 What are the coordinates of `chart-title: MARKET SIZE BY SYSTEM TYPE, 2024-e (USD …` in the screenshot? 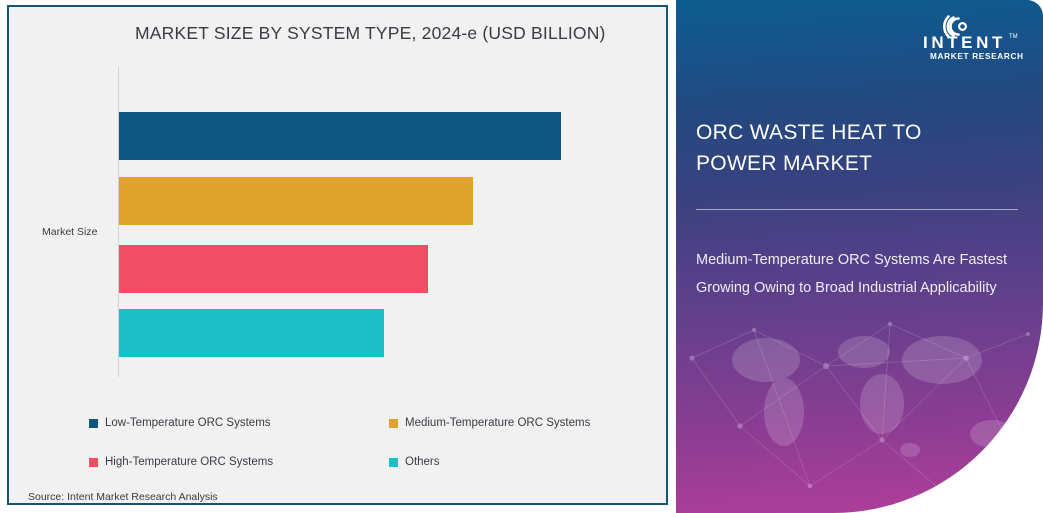 It's located at (370, 33).